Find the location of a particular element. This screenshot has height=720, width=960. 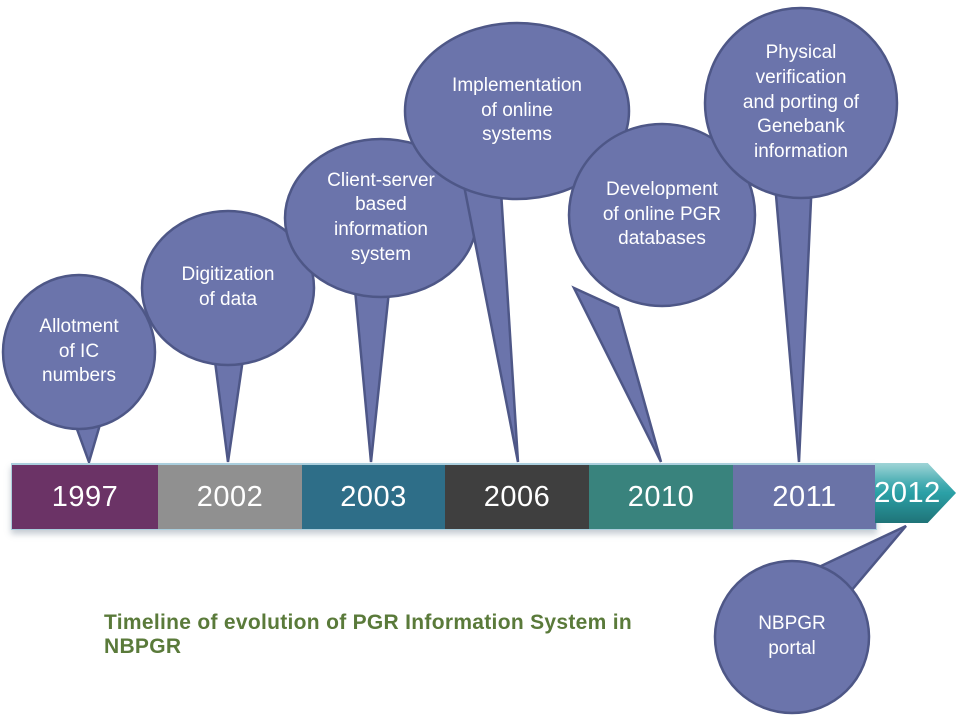

balloon-development is located at coordinates (662, 292).